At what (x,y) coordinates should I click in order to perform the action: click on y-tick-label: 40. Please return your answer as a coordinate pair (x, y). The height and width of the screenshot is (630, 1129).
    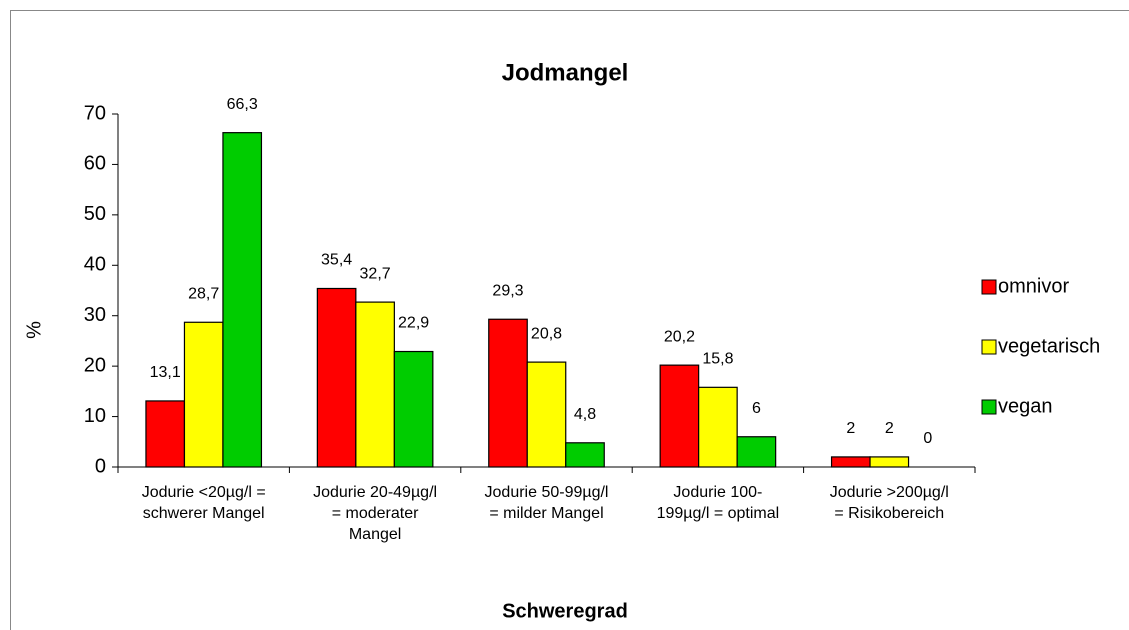
    Looking at the image, I should click on (95, 265).